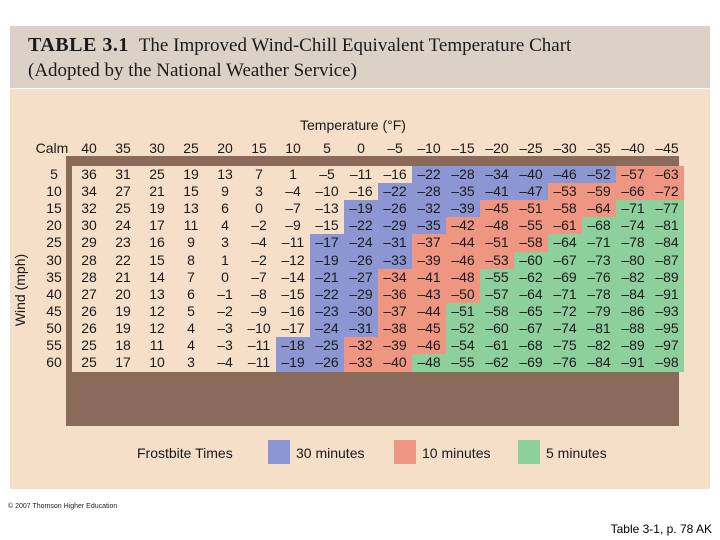 This screenshot has width=720, height=540. I want to click on wind-chill-cell: –59, so click(599, 192).